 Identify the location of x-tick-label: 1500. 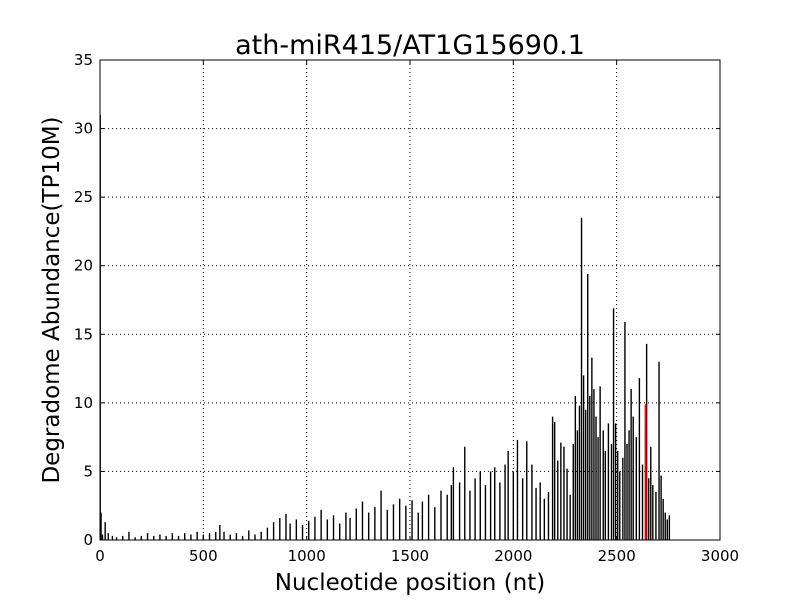
(410, 556).